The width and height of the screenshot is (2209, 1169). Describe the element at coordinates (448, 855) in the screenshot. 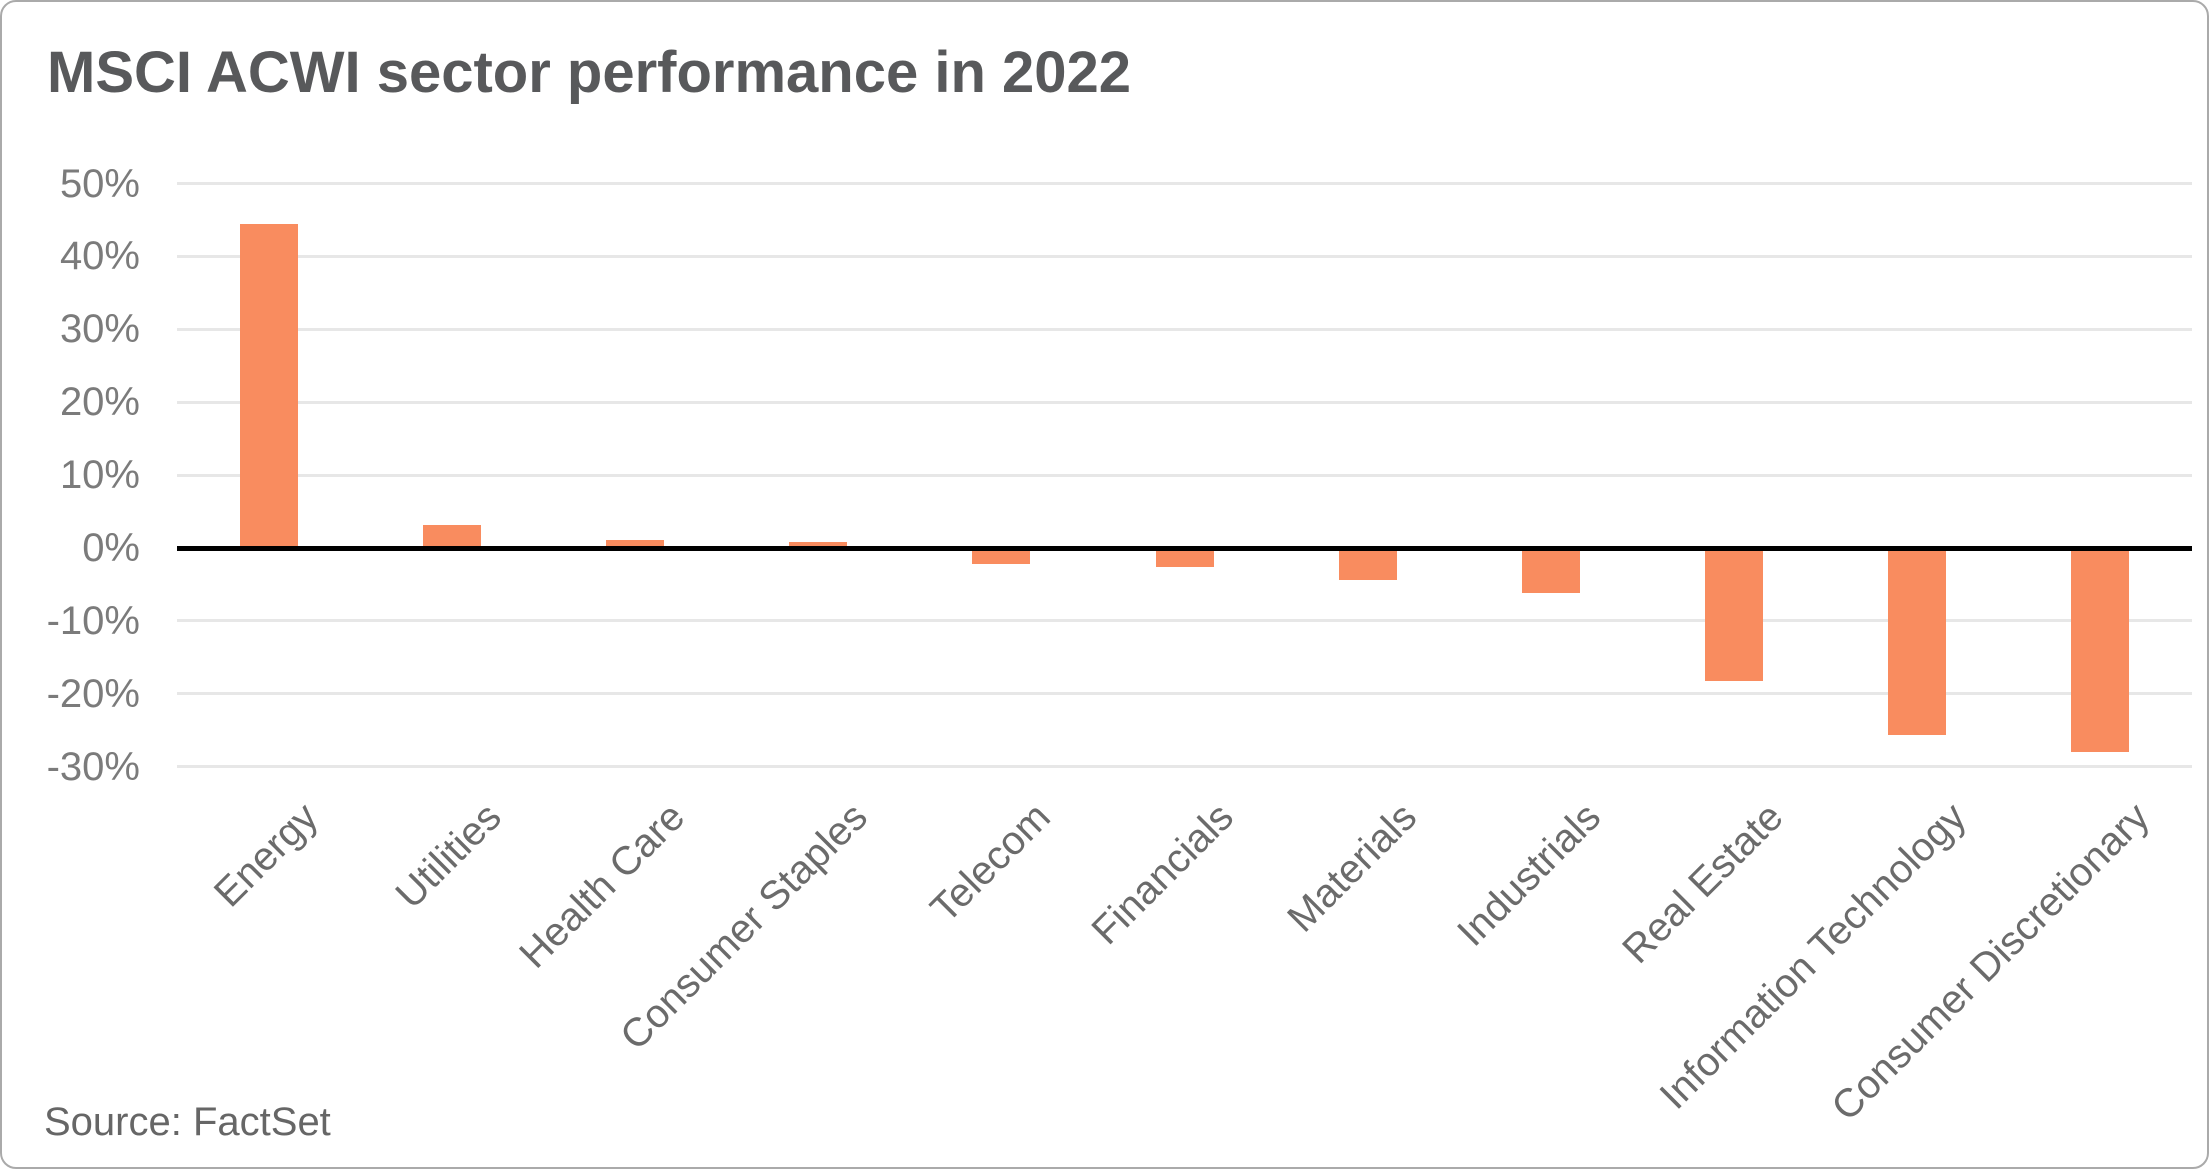

I see `x-axis-label-utilities: Utilities` at that location.